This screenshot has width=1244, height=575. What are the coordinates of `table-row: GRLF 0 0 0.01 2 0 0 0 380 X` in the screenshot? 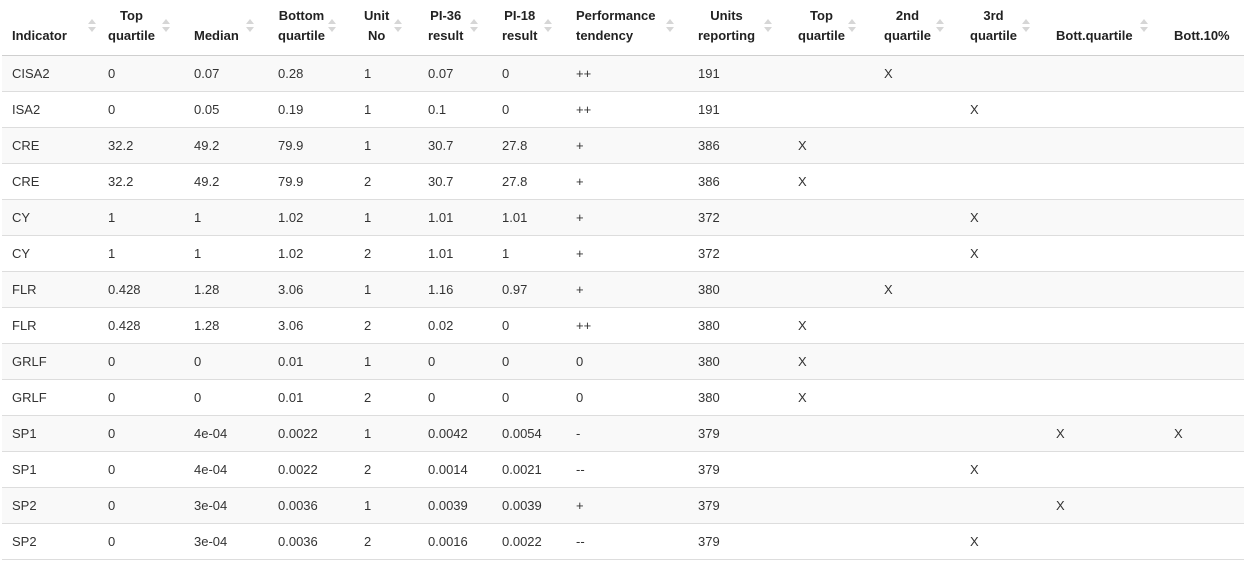 It's located at (623, 397).